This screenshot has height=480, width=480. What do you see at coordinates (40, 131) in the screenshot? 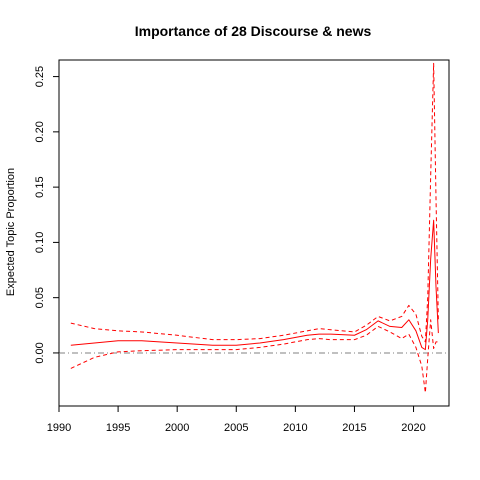
I see `y-tick-label: 0.20` at bounding box center [40, 131].